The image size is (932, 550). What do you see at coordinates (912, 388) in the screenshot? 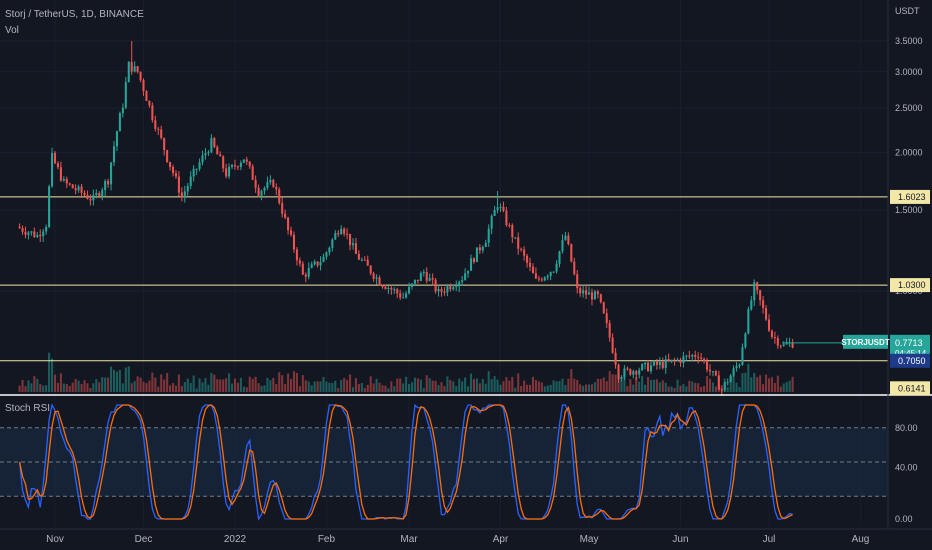
I see `extra-price-value: 0.6141` at bounding box center [912, 388].